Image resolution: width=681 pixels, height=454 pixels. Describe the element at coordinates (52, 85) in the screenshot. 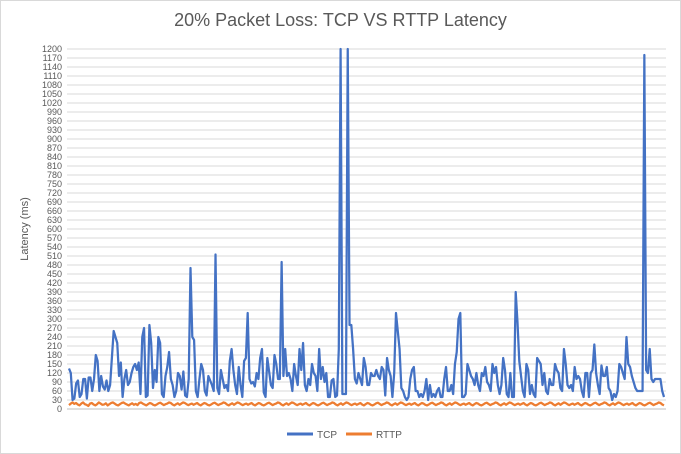

I see `y-tick-label: 1080` at that location.